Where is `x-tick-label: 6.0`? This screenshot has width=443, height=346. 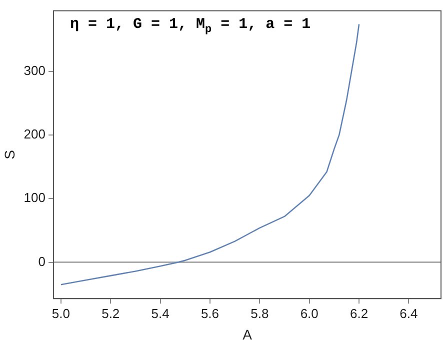
x-tick-label: 6.0 is located at coordinates (309, 313).